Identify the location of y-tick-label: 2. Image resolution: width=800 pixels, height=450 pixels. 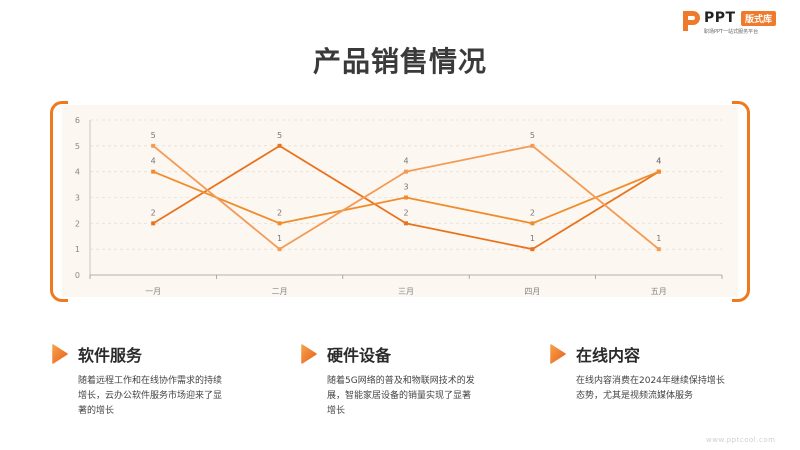
(77, 223).